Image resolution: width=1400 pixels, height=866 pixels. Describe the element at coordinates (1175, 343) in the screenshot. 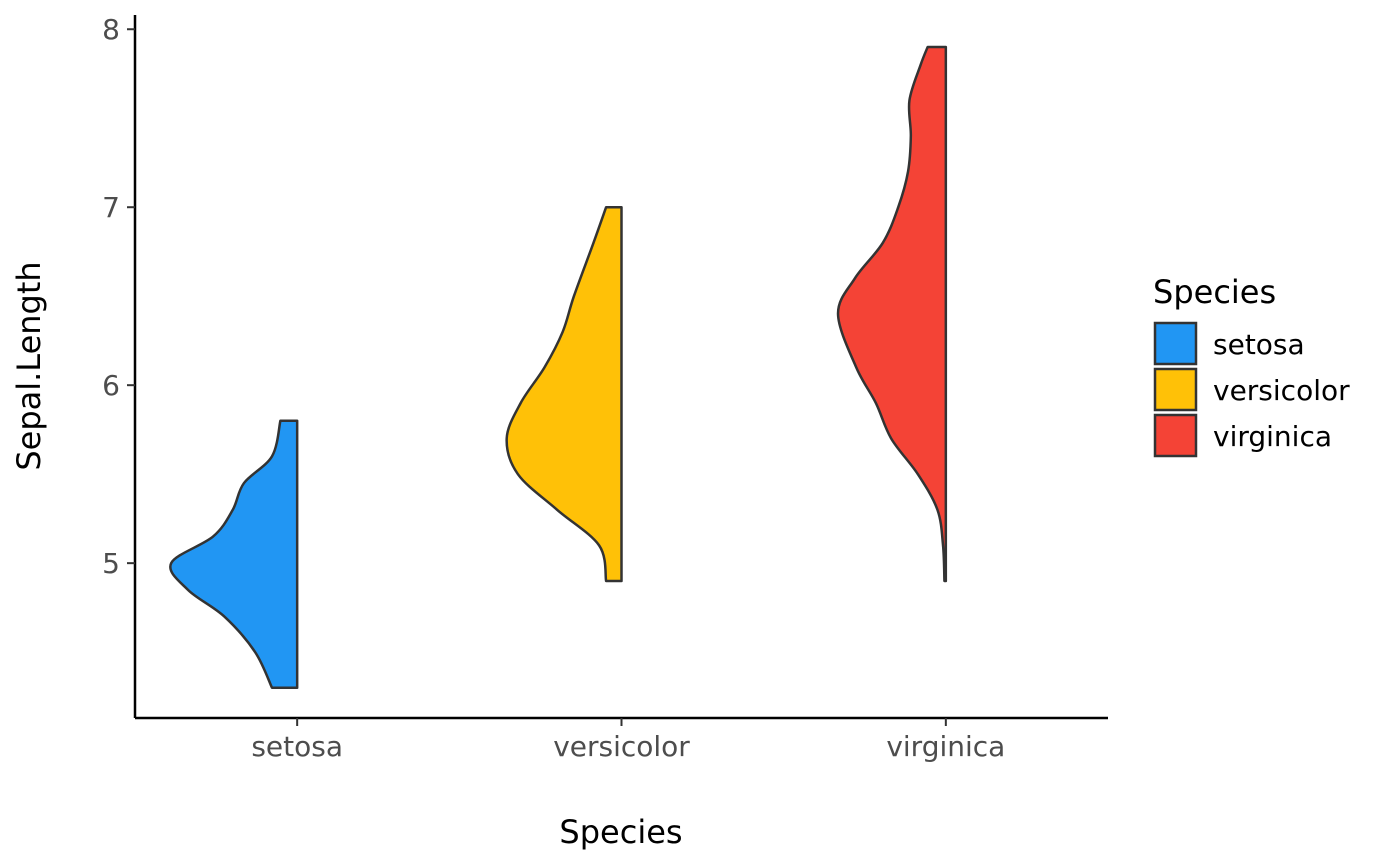

I see `legend-key-setosa` at that location.